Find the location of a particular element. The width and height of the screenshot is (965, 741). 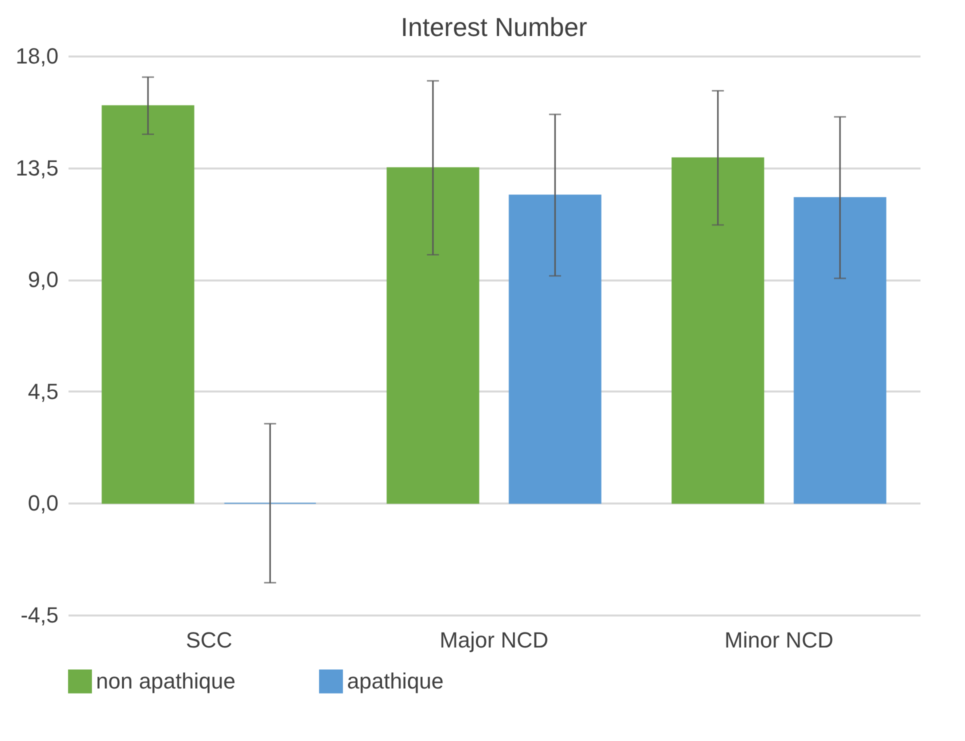

y-tick-label: 13,5 is located at coordinates (37, 167).